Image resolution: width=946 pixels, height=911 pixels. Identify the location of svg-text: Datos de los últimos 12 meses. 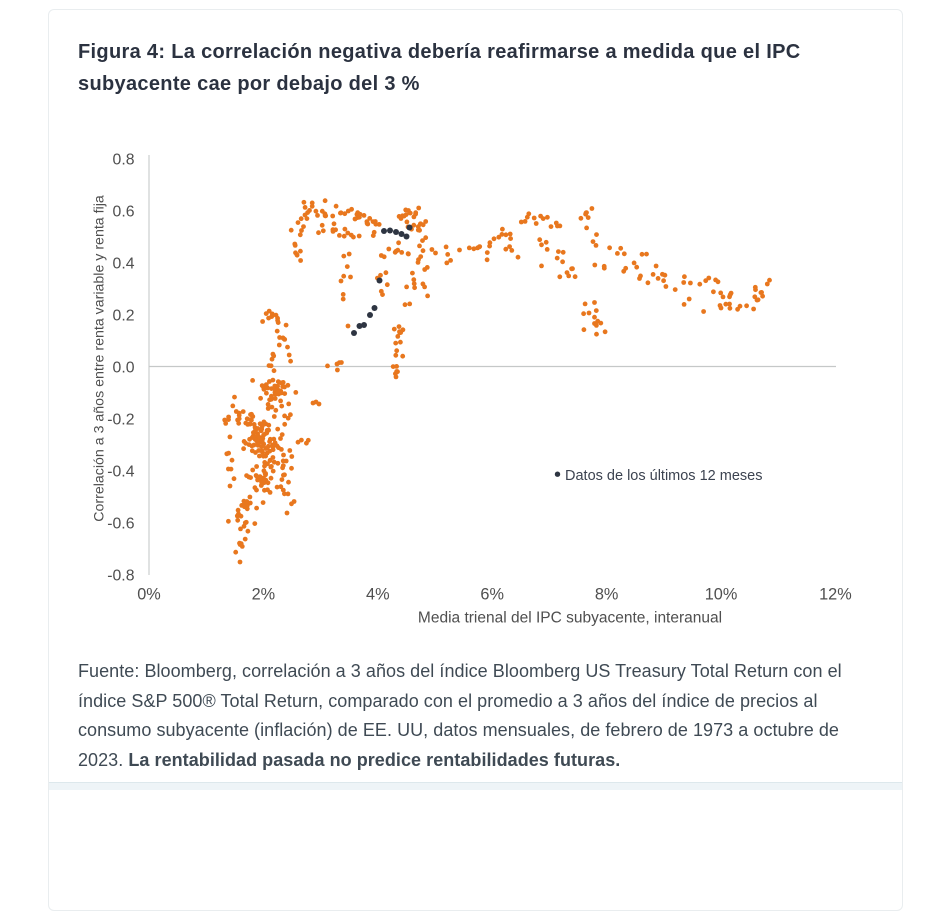
(663, 476).